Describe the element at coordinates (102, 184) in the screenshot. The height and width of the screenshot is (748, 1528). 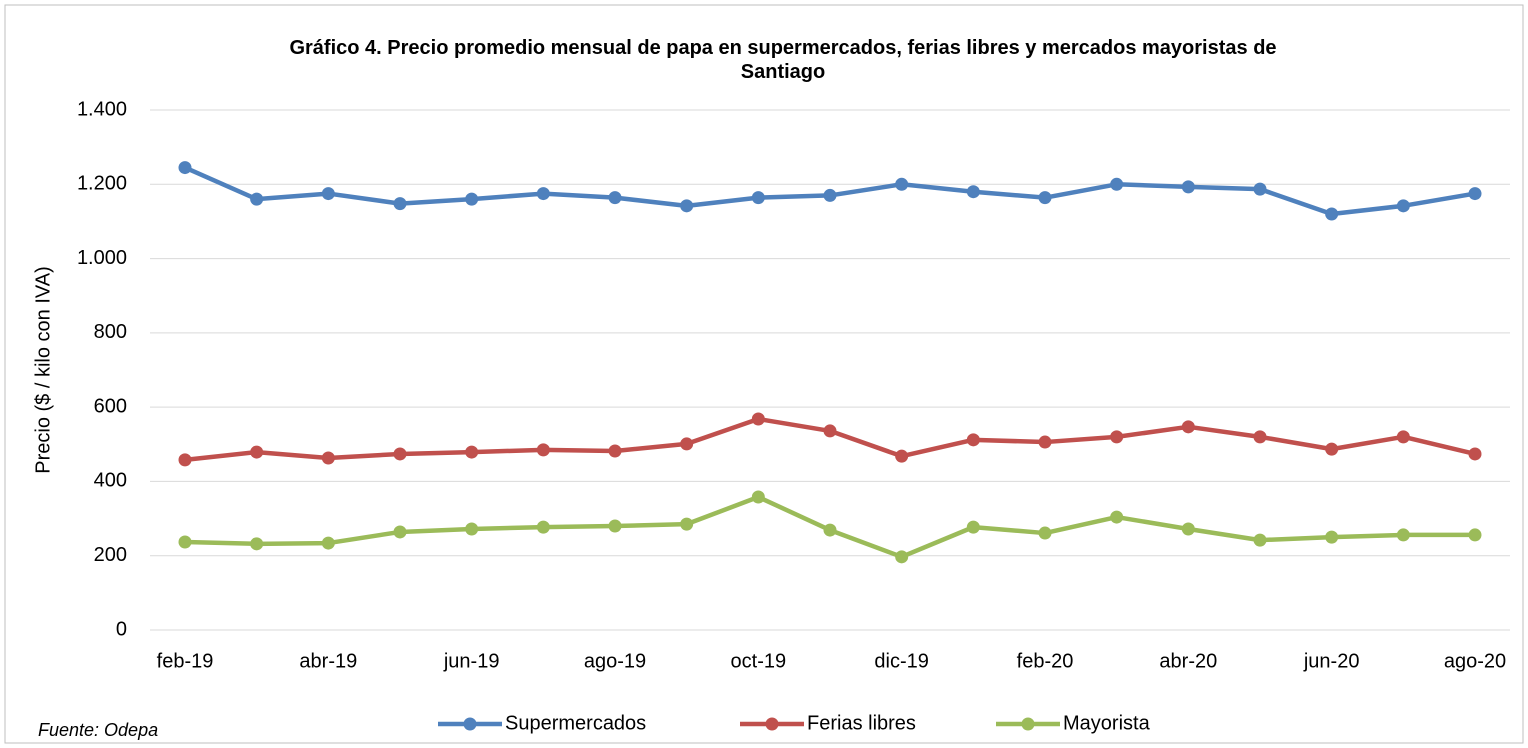
I see `y-tick-label: 1.200` at that location.